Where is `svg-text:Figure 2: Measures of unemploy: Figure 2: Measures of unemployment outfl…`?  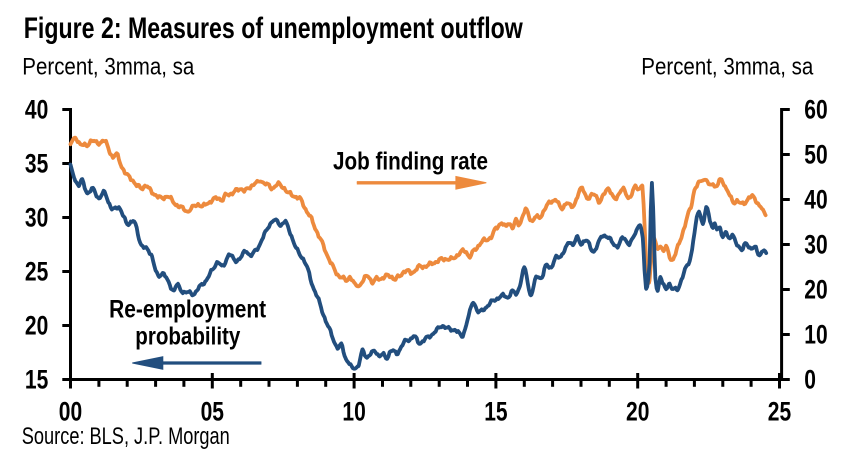 svg-text:Figure 2: Measures of unemploy: Figure 2: Measures of unemployment outfl… is located at coordinates (273, 28).